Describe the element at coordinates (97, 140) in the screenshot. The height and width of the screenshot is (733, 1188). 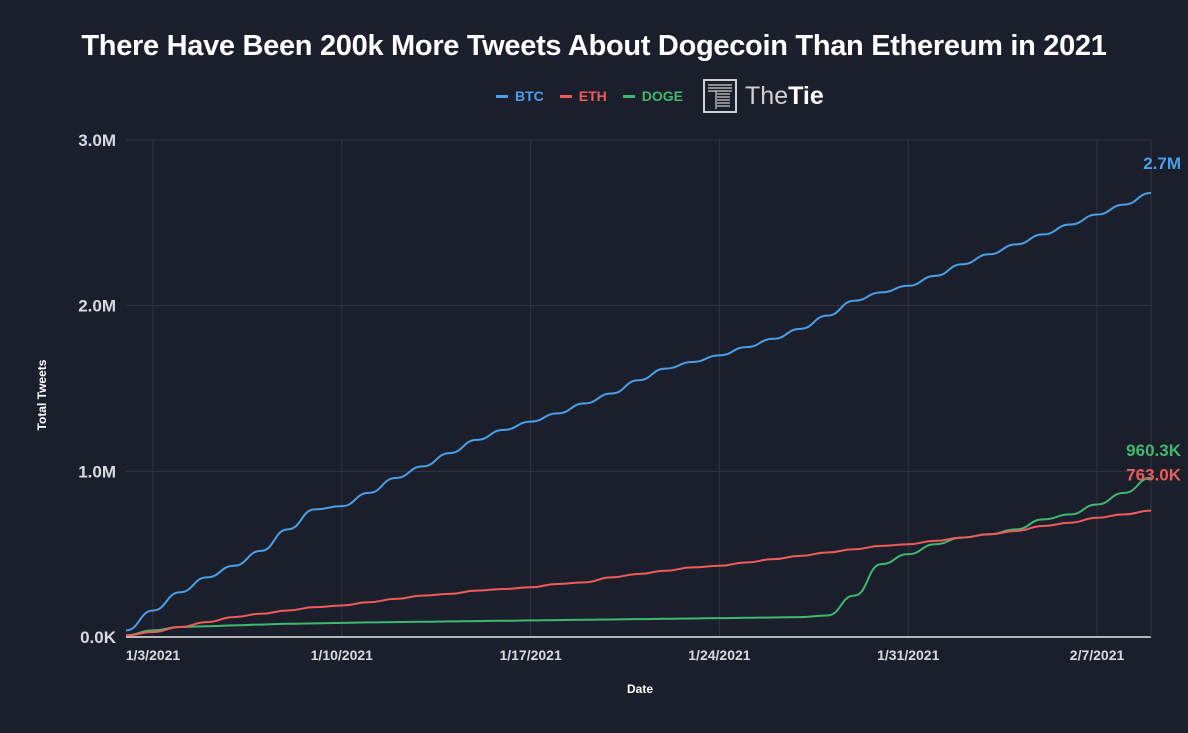
I see `y-tick-label: 3.0M` at that location.